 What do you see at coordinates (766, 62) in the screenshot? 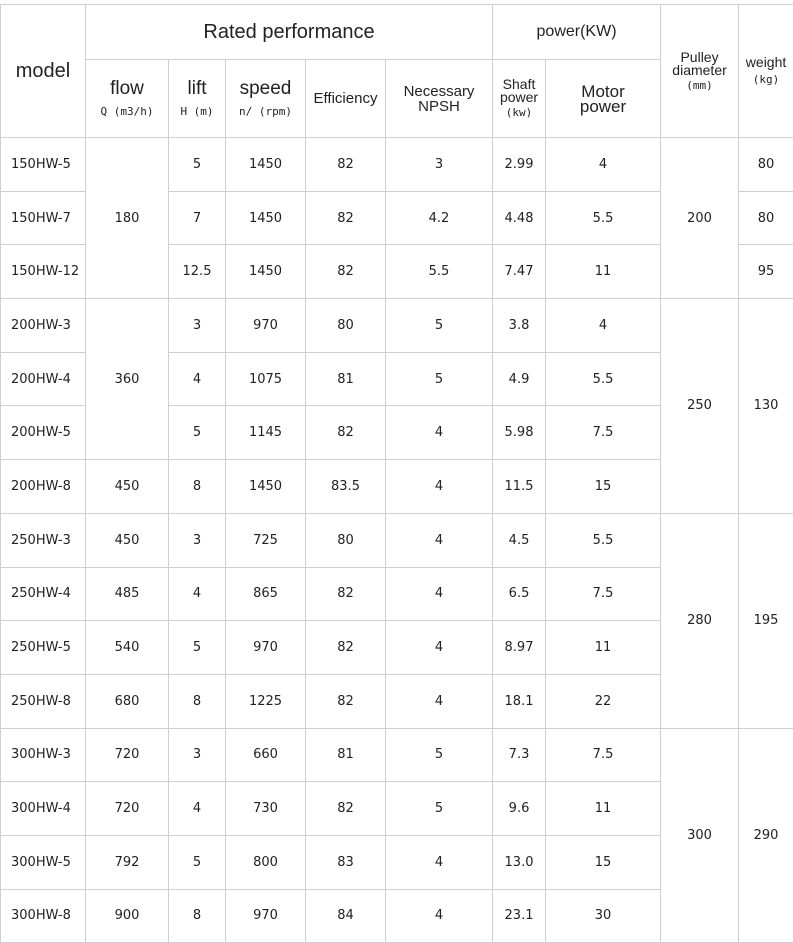
I see `weight-label: weight` at bounding box center [766, 62].